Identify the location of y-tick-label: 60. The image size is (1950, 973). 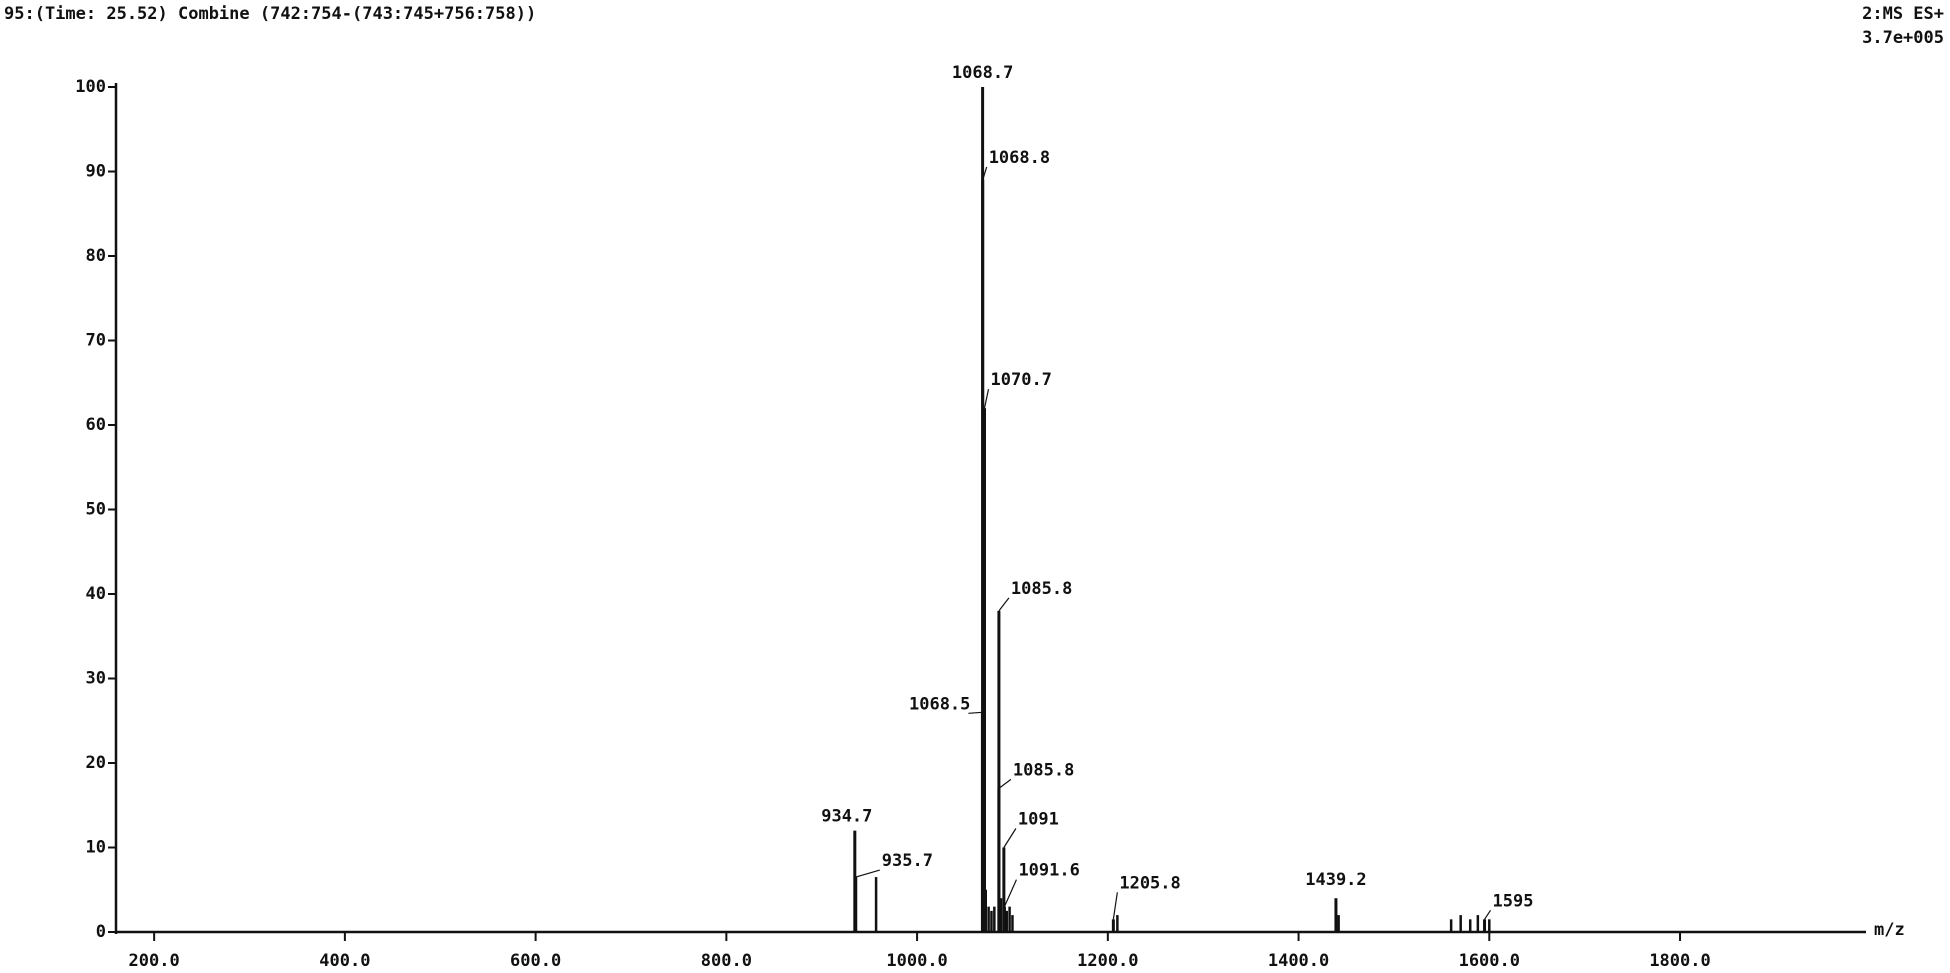
(96, 425).